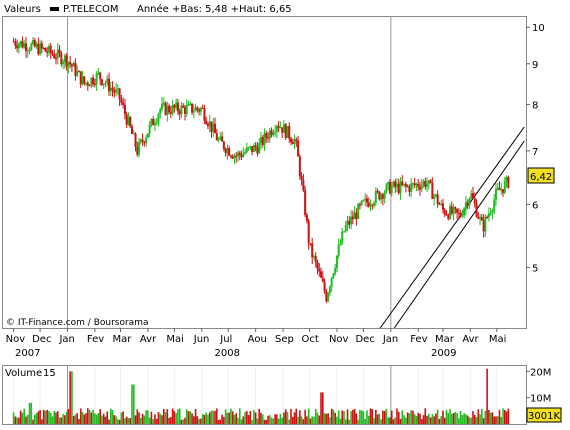 This screenshot has width=570, height=430. What do you see at coordinates (535, 205) in the screenshot?
I see `price-y-tick-label: 6` at bounding box center [535, 205].